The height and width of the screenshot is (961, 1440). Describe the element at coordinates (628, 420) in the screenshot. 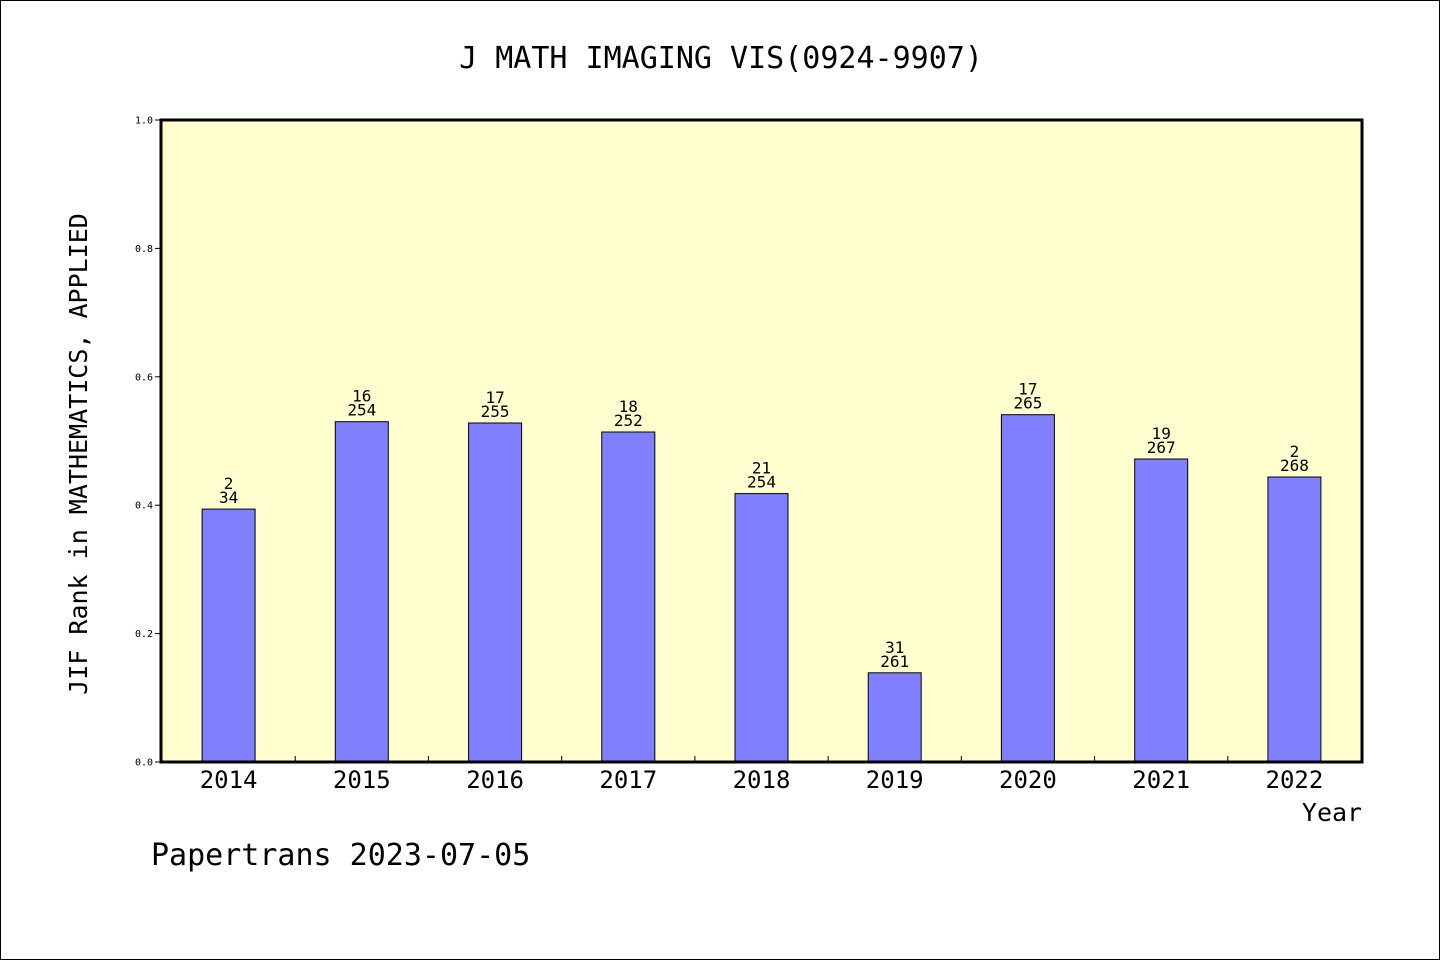

I see `bar-label-total: 252` at that location.